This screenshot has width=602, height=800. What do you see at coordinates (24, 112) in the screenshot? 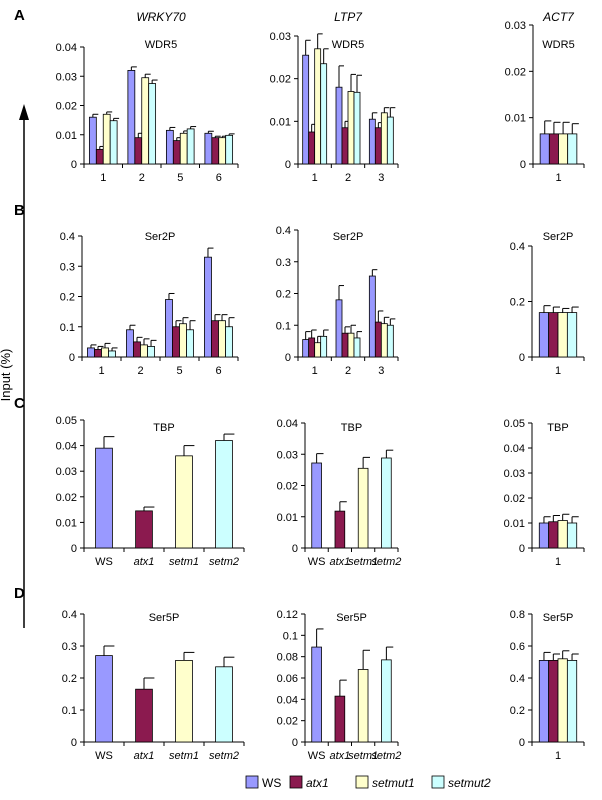
I see `y-axis-arrowhead` at bounding box center [24, 112].